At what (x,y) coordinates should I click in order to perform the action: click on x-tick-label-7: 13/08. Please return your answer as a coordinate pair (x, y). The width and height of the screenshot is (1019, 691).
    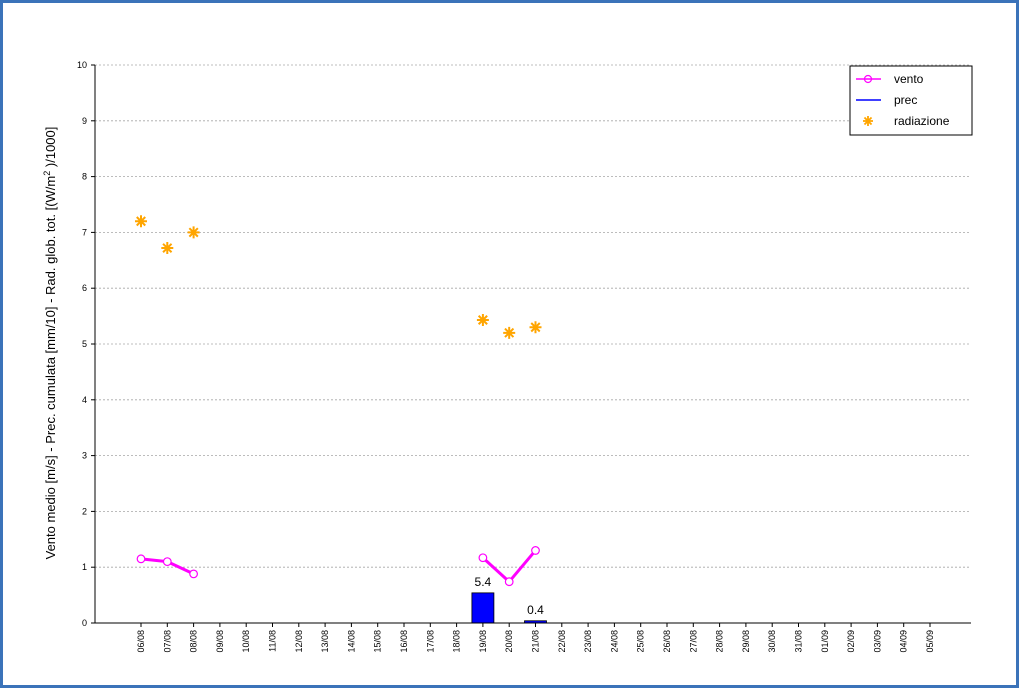
    Looking at the image, I should click on (325, 641).